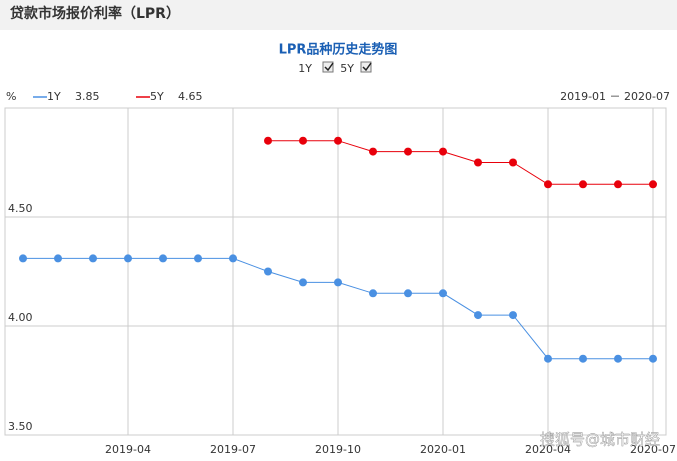 Image resolution: width=677 pixels, height=461 pixels. Describe the element at coordinates (190, 96) in the screenshot. I see `legend-value: 4.65` at that location.